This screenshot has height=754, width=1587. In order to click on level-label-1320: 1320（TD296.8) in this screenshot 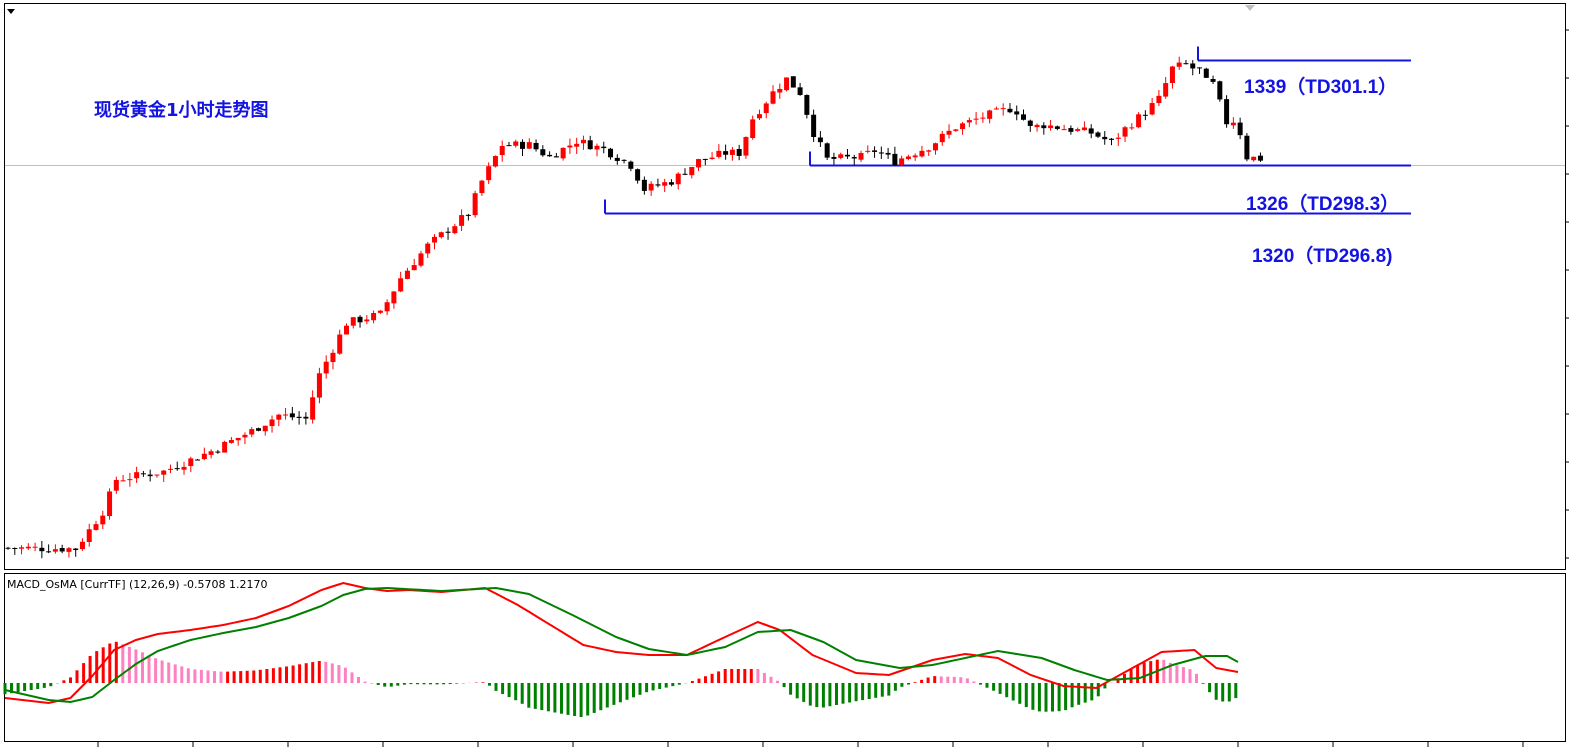, I will do `click(1322, 256)`.